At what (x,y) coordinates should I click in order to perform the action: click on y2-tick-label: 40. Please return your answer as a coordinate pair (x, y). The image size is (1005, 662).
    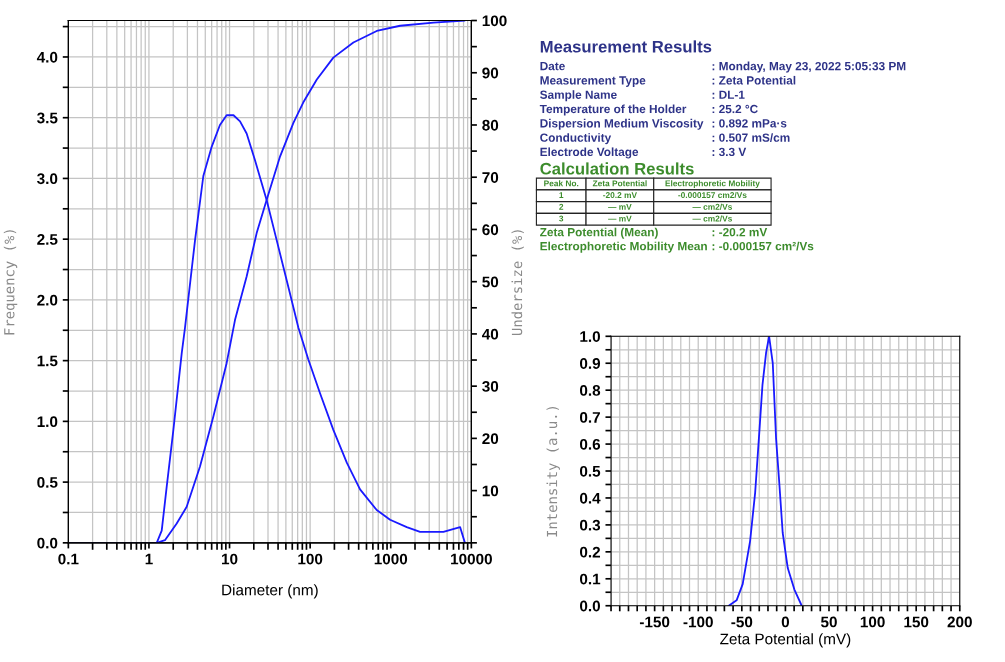
    Looking at the image, I should click on (490, 334).